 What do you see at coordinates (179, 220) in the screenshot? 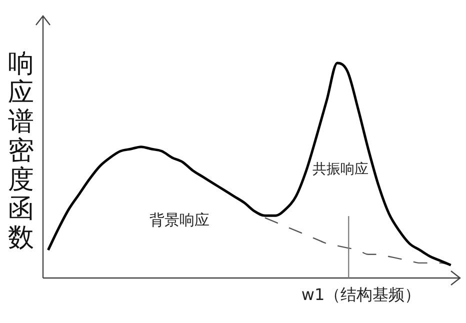
I see `annotation: 背景响应` at bounding box center [179, 220].